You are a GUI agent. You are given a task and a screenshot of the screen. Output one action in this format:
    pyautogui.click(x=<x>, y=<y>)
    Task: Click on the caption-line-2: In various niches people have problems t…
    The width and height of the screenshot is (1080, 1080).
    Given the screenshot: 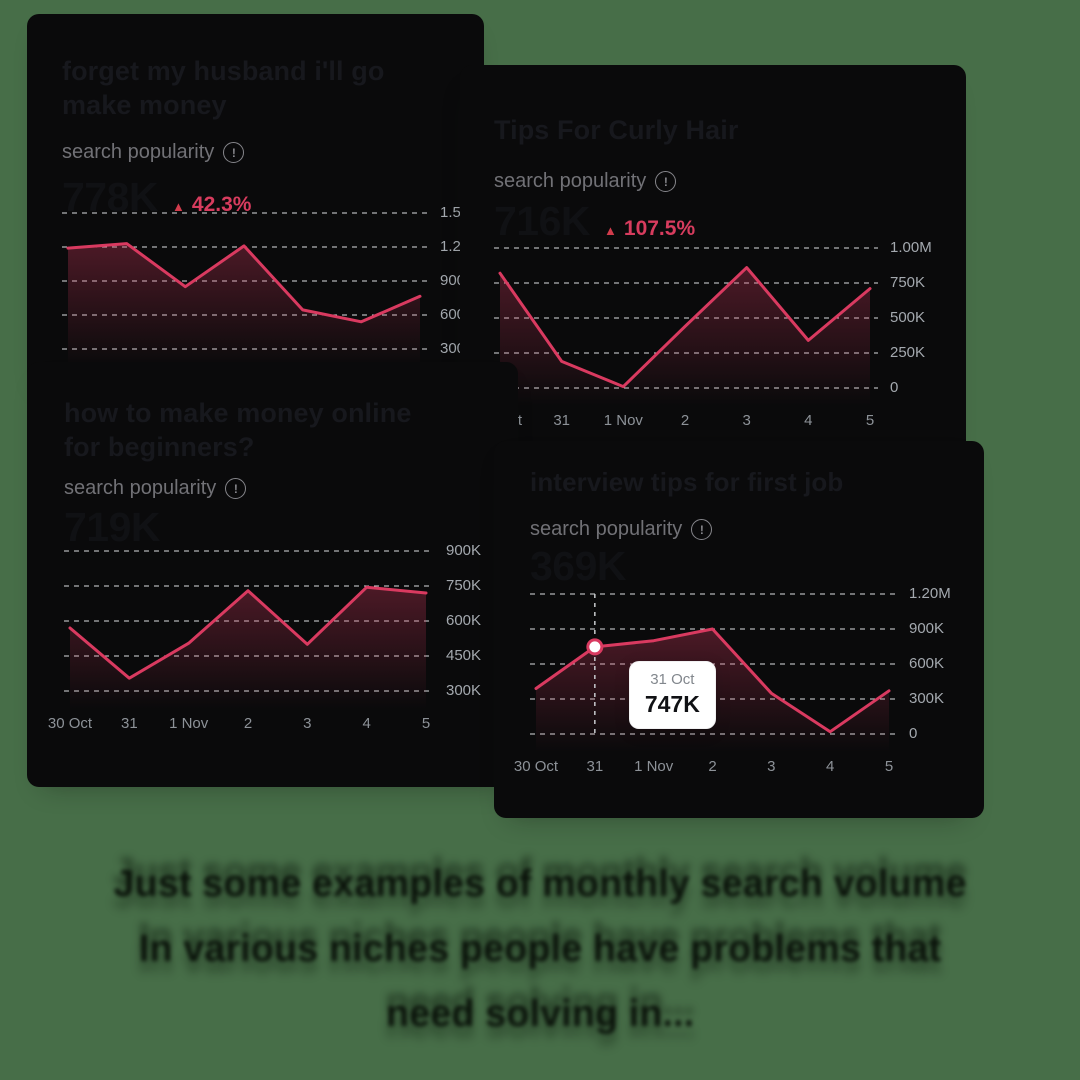 What is the action you would take?
    pyautogui.click(x=540, y=949)
    